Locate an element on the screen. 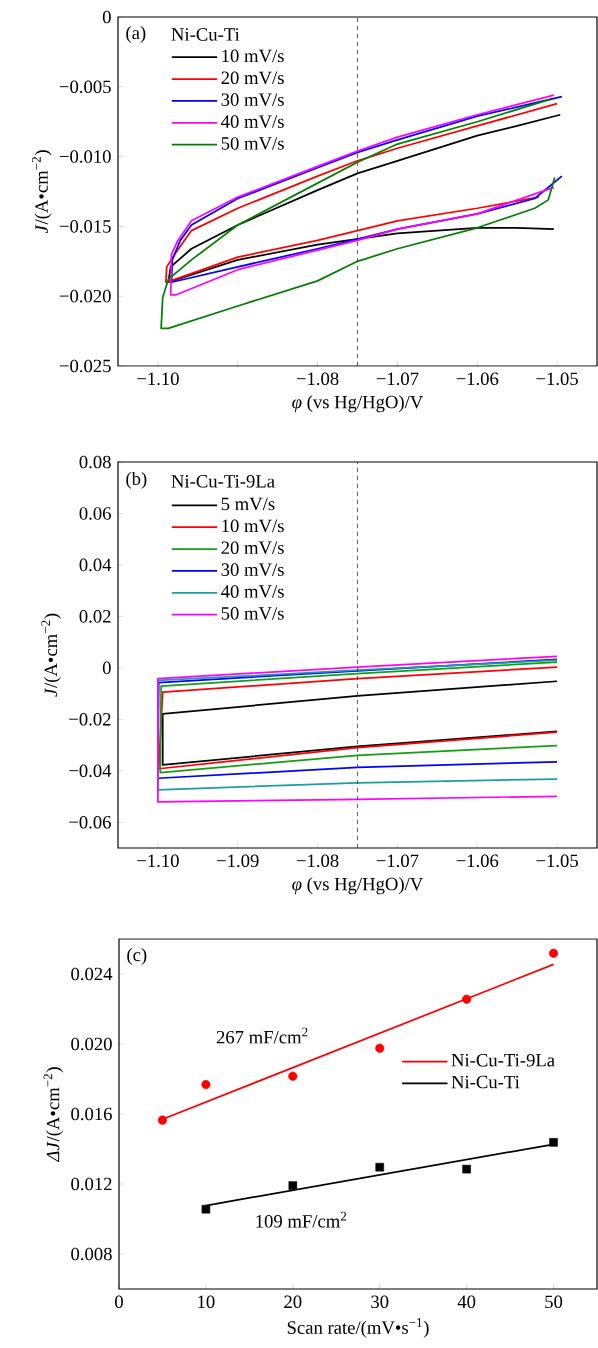 The image size is (598, 1348). y-tick-label: −0.010 is located at coordinates (85, 156).